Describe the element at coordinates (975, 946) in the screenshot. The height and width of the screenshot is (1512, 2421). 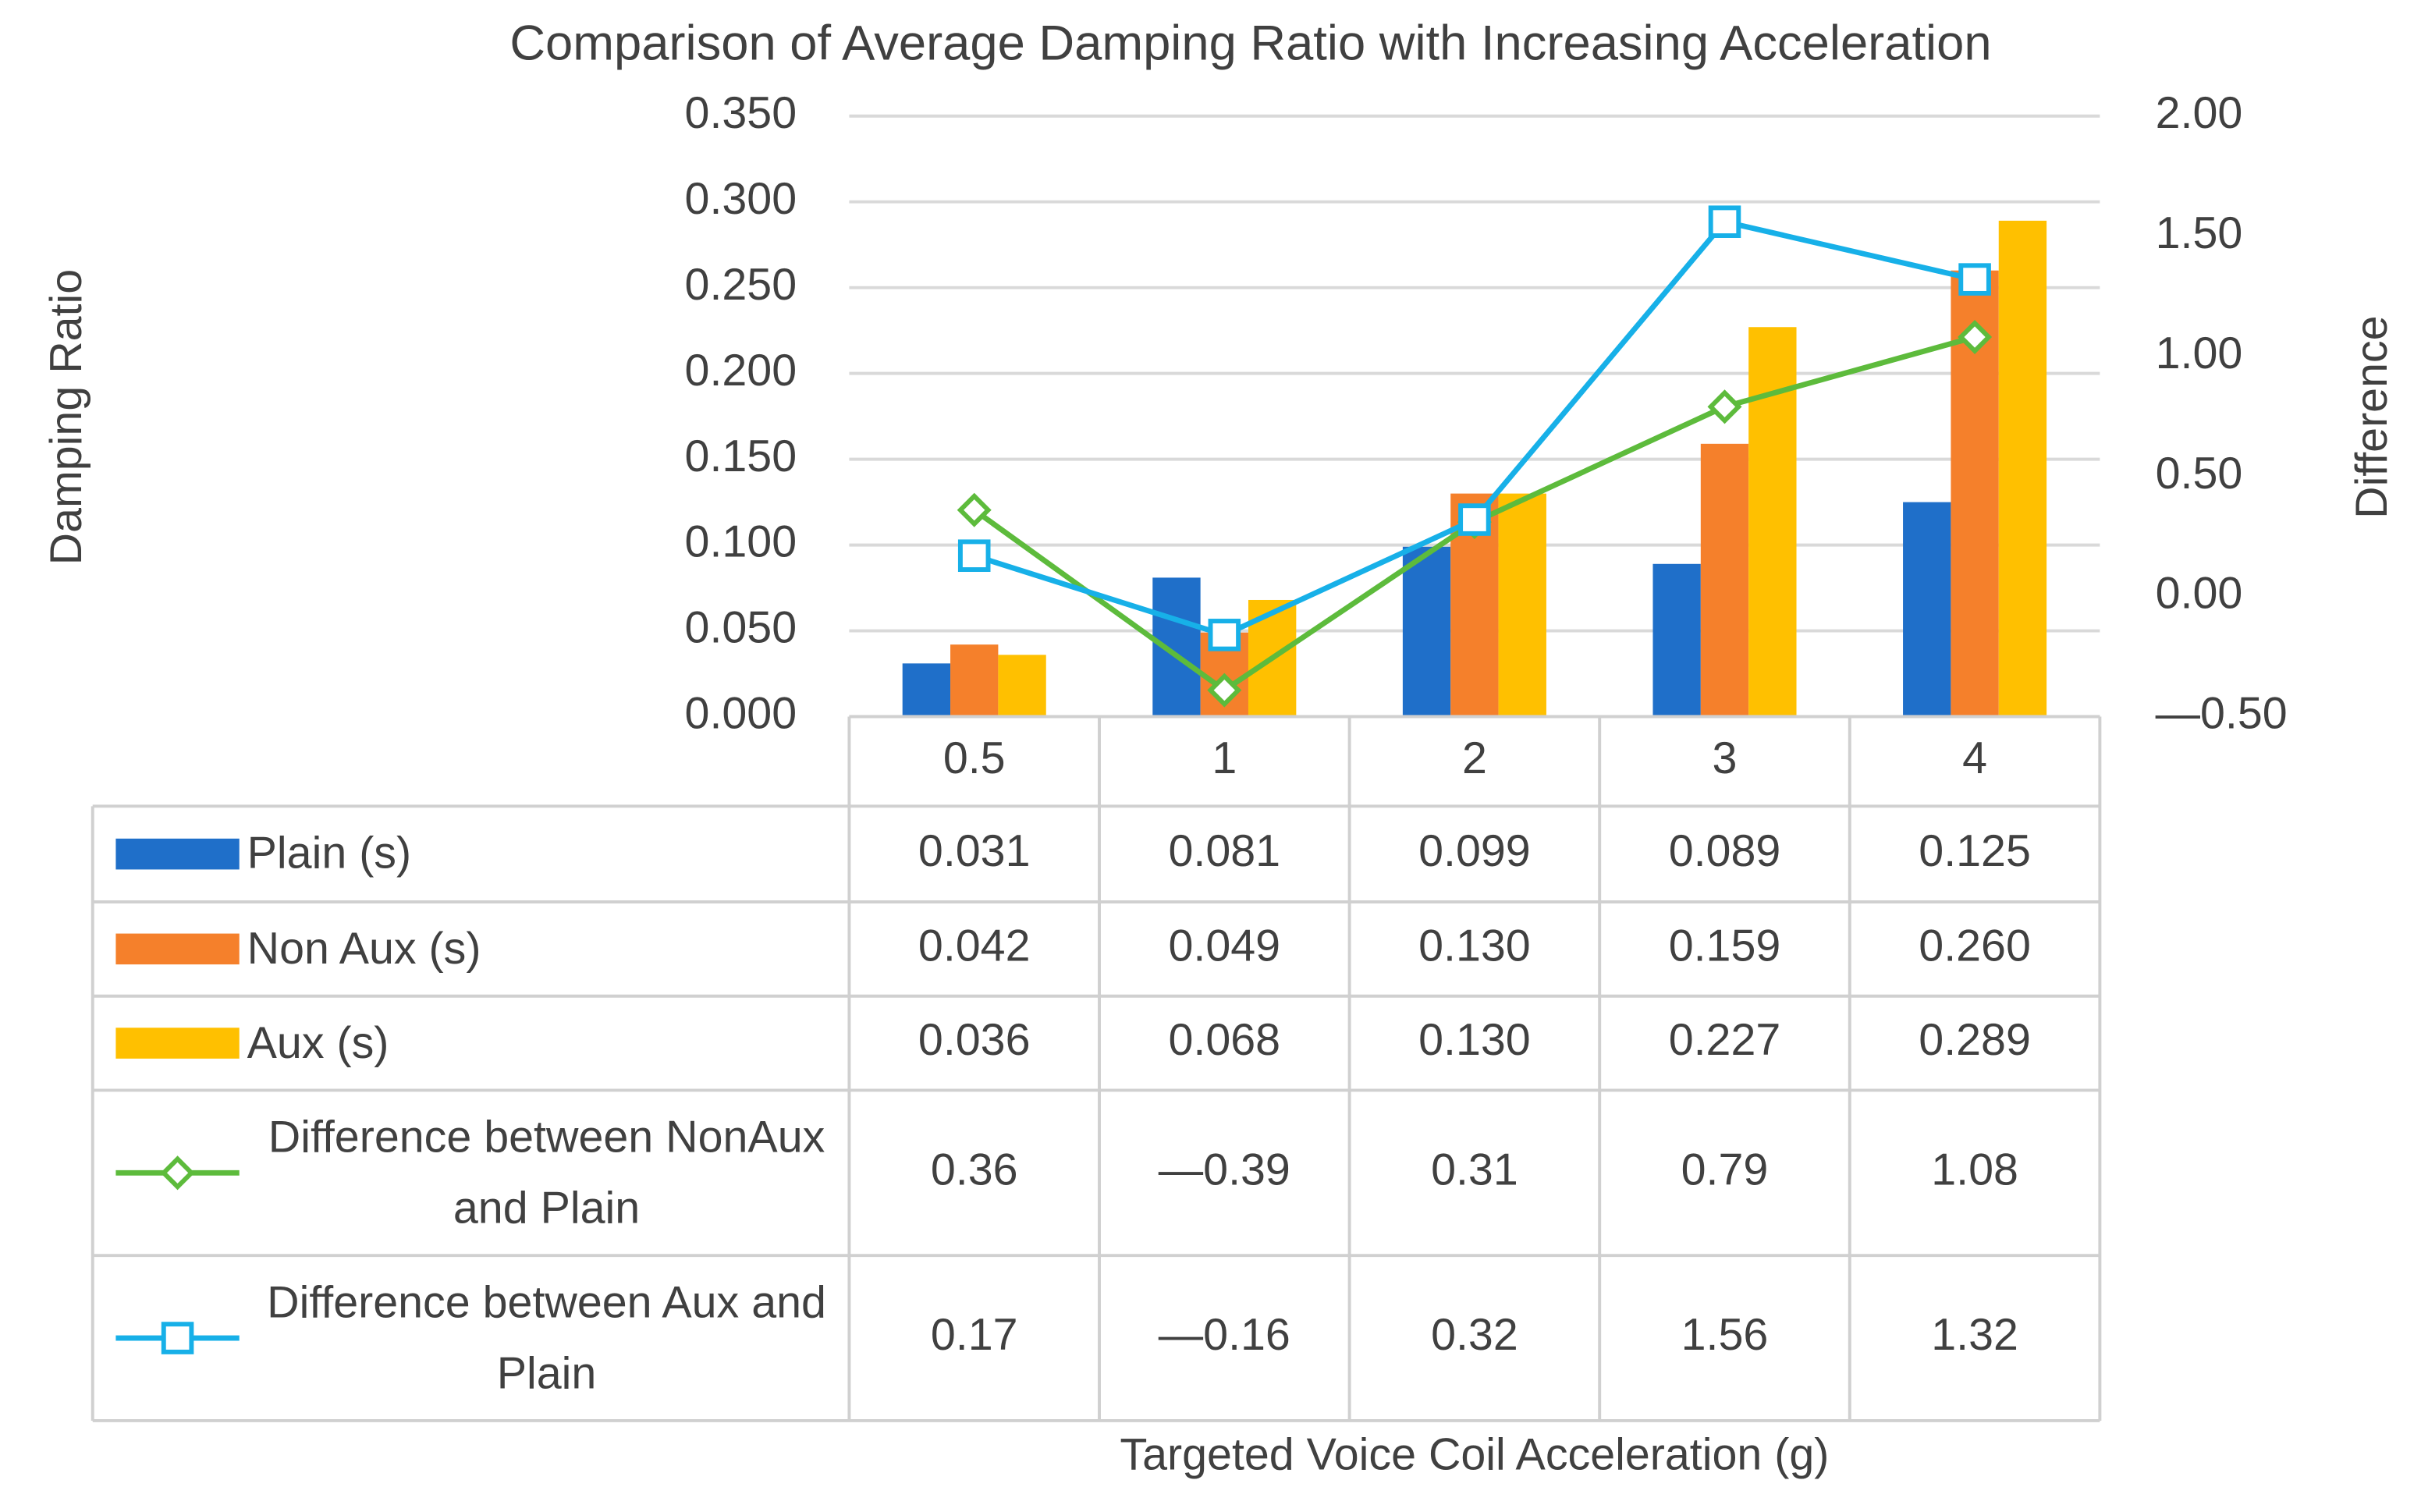
I see `table-value: 0.042` at that location.